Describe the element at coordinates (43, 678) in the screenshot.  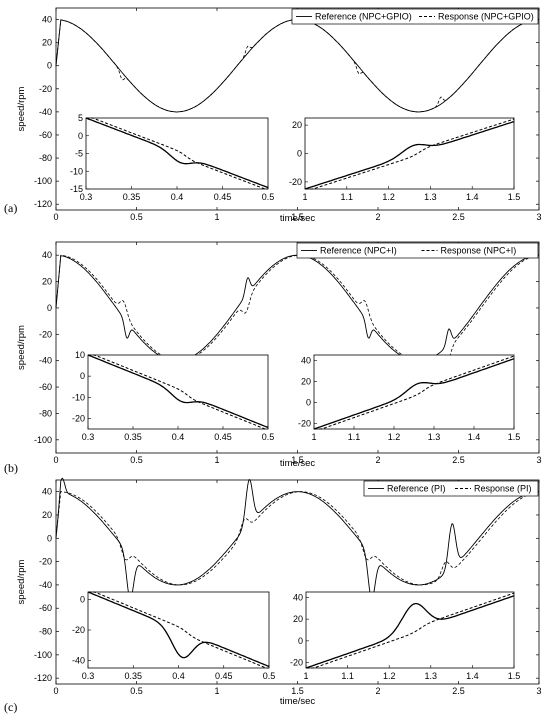
I see `y-tick-label: -120` at that location.